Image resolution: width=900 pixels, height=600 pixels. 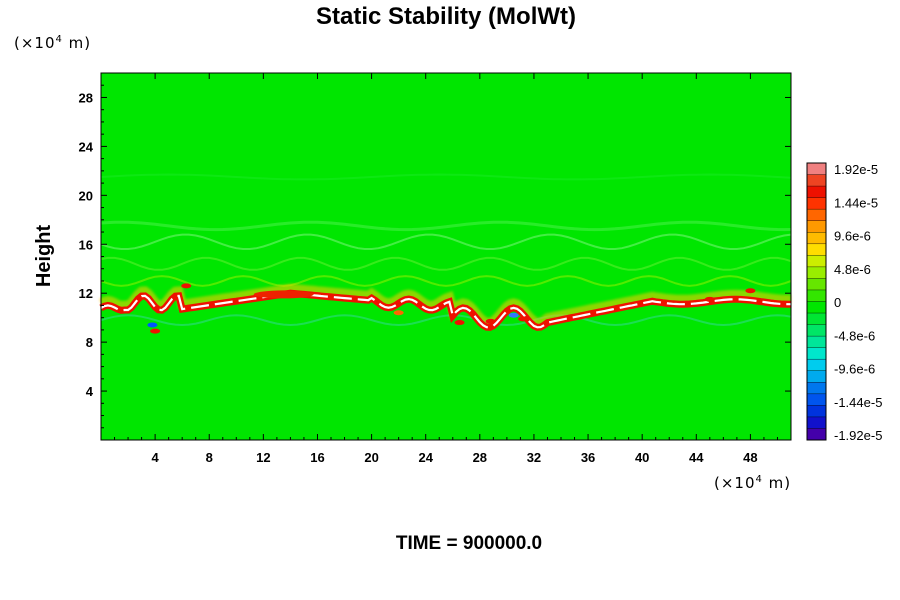 I want to click on x-tick-label: 4, so click(x=156, y=457).